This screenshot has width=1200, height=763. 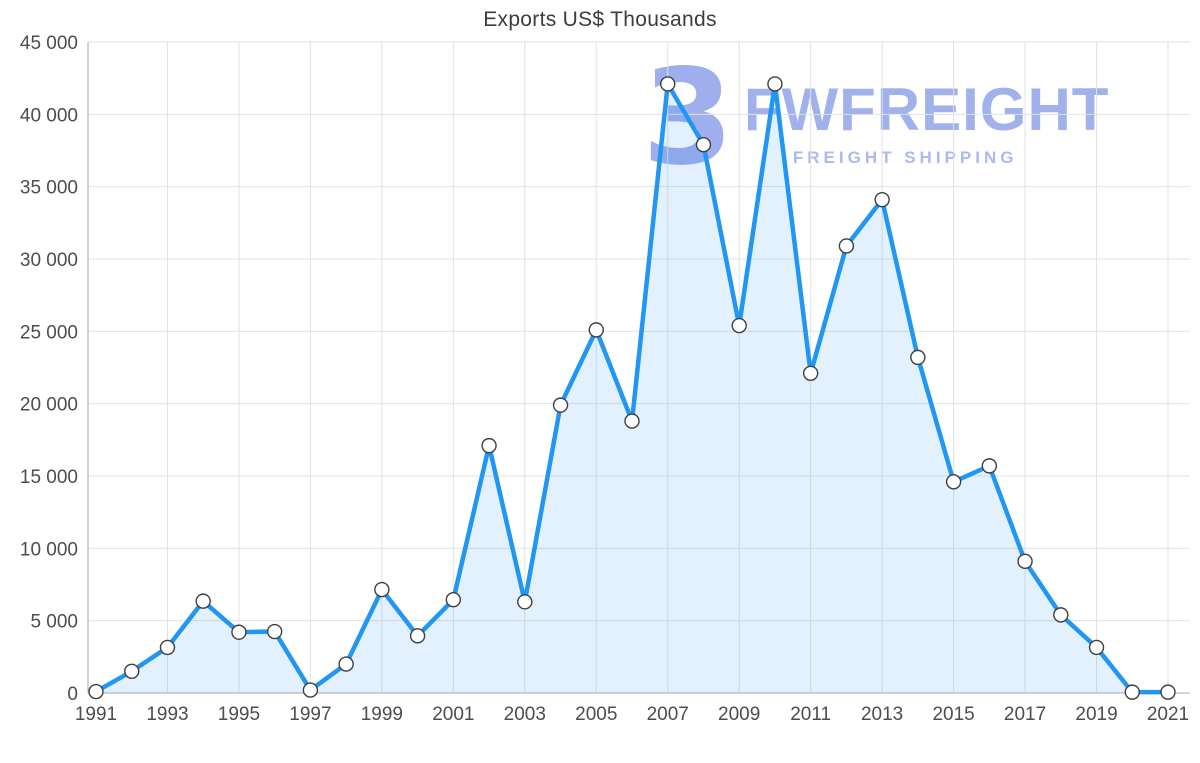 I want to click on x-axis-tick-label: 2021, so click(x=1168, y=714).